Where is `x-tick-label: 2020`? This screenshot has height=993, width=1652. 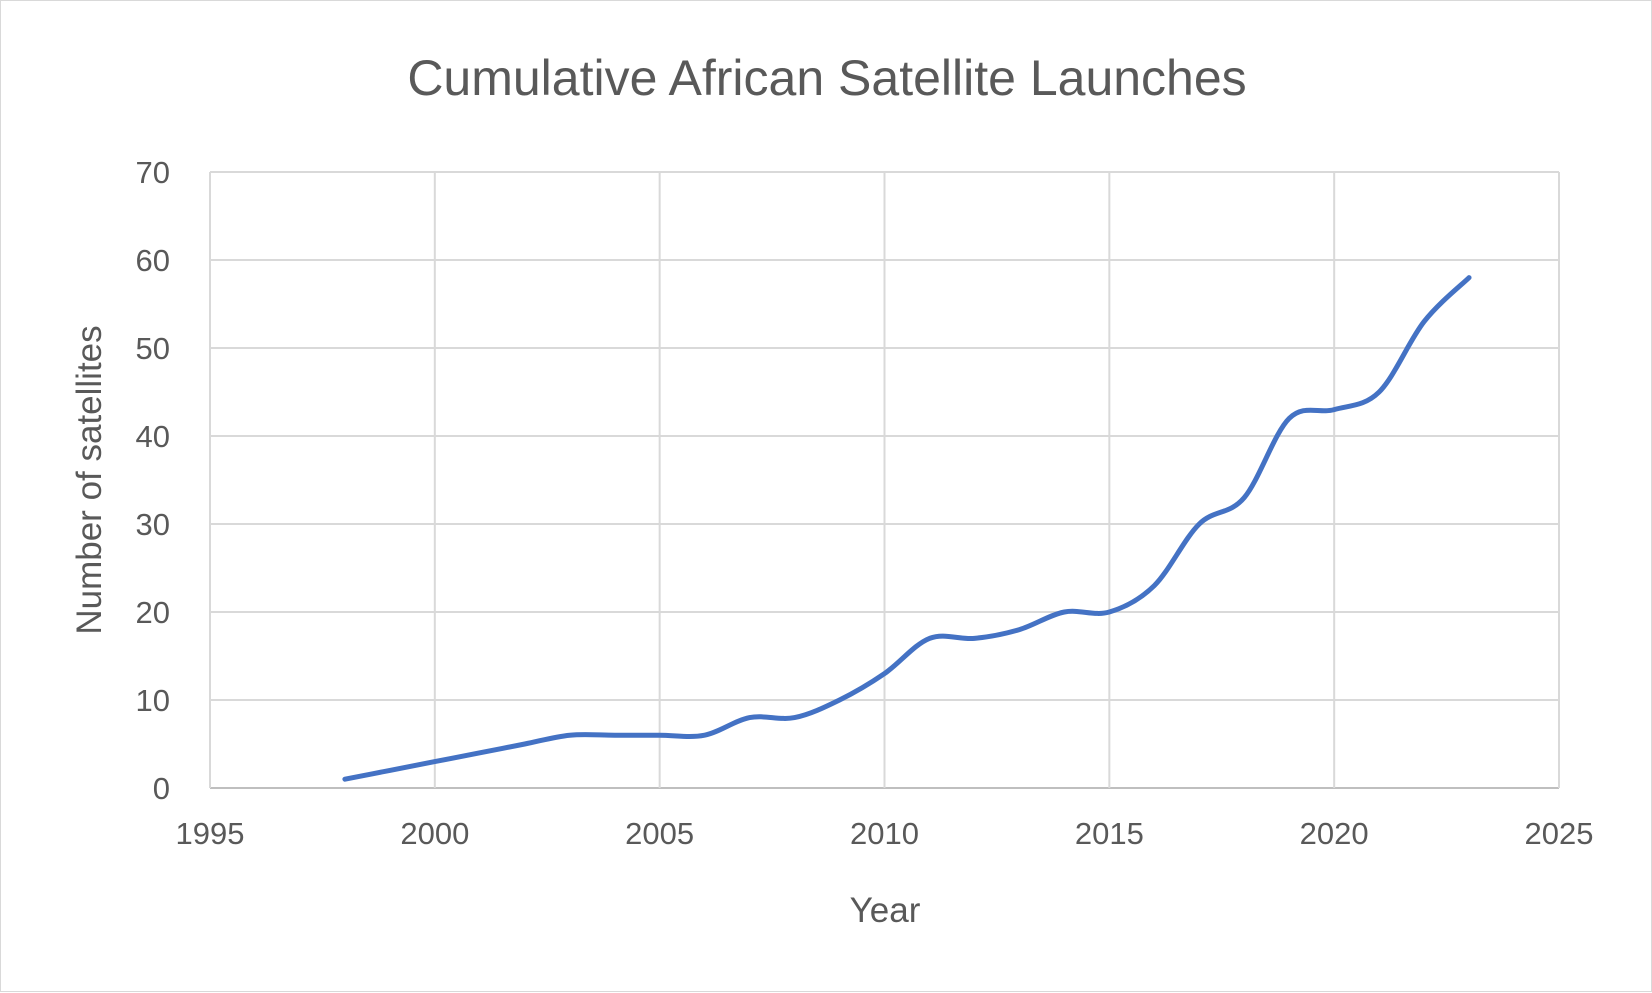 x-tick-label: 2020 is located at coordinates (1334, 833).